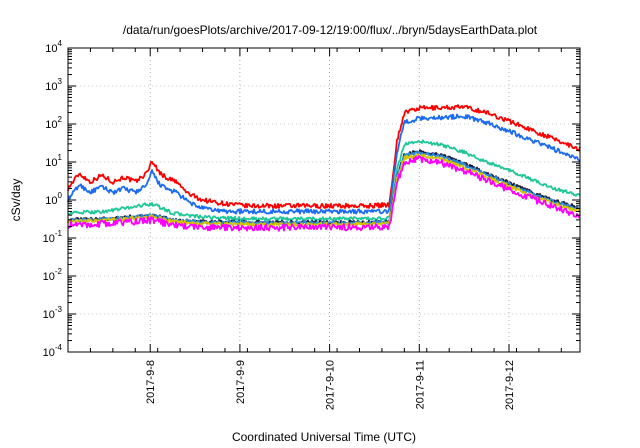 This screenshot has height=448, width=640. What do you see at coordinates (16, 200) in the screenshot?
I see `y-axis-label: cSv/day` at bounding box center [16, 200].